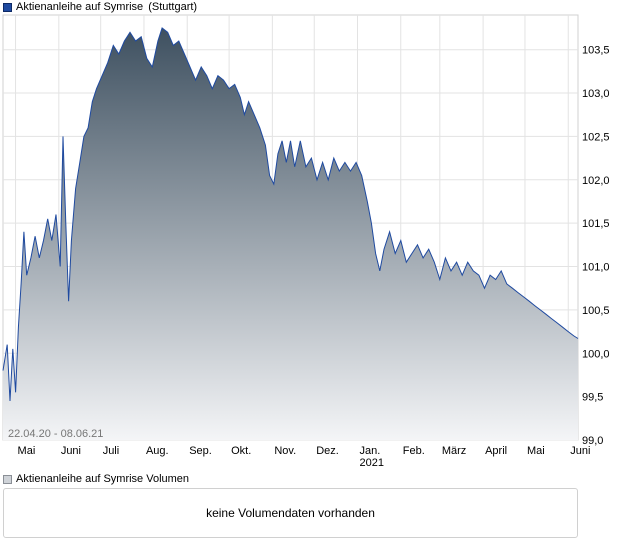  I want to click on x-tick-label: April, so click(496, 451).